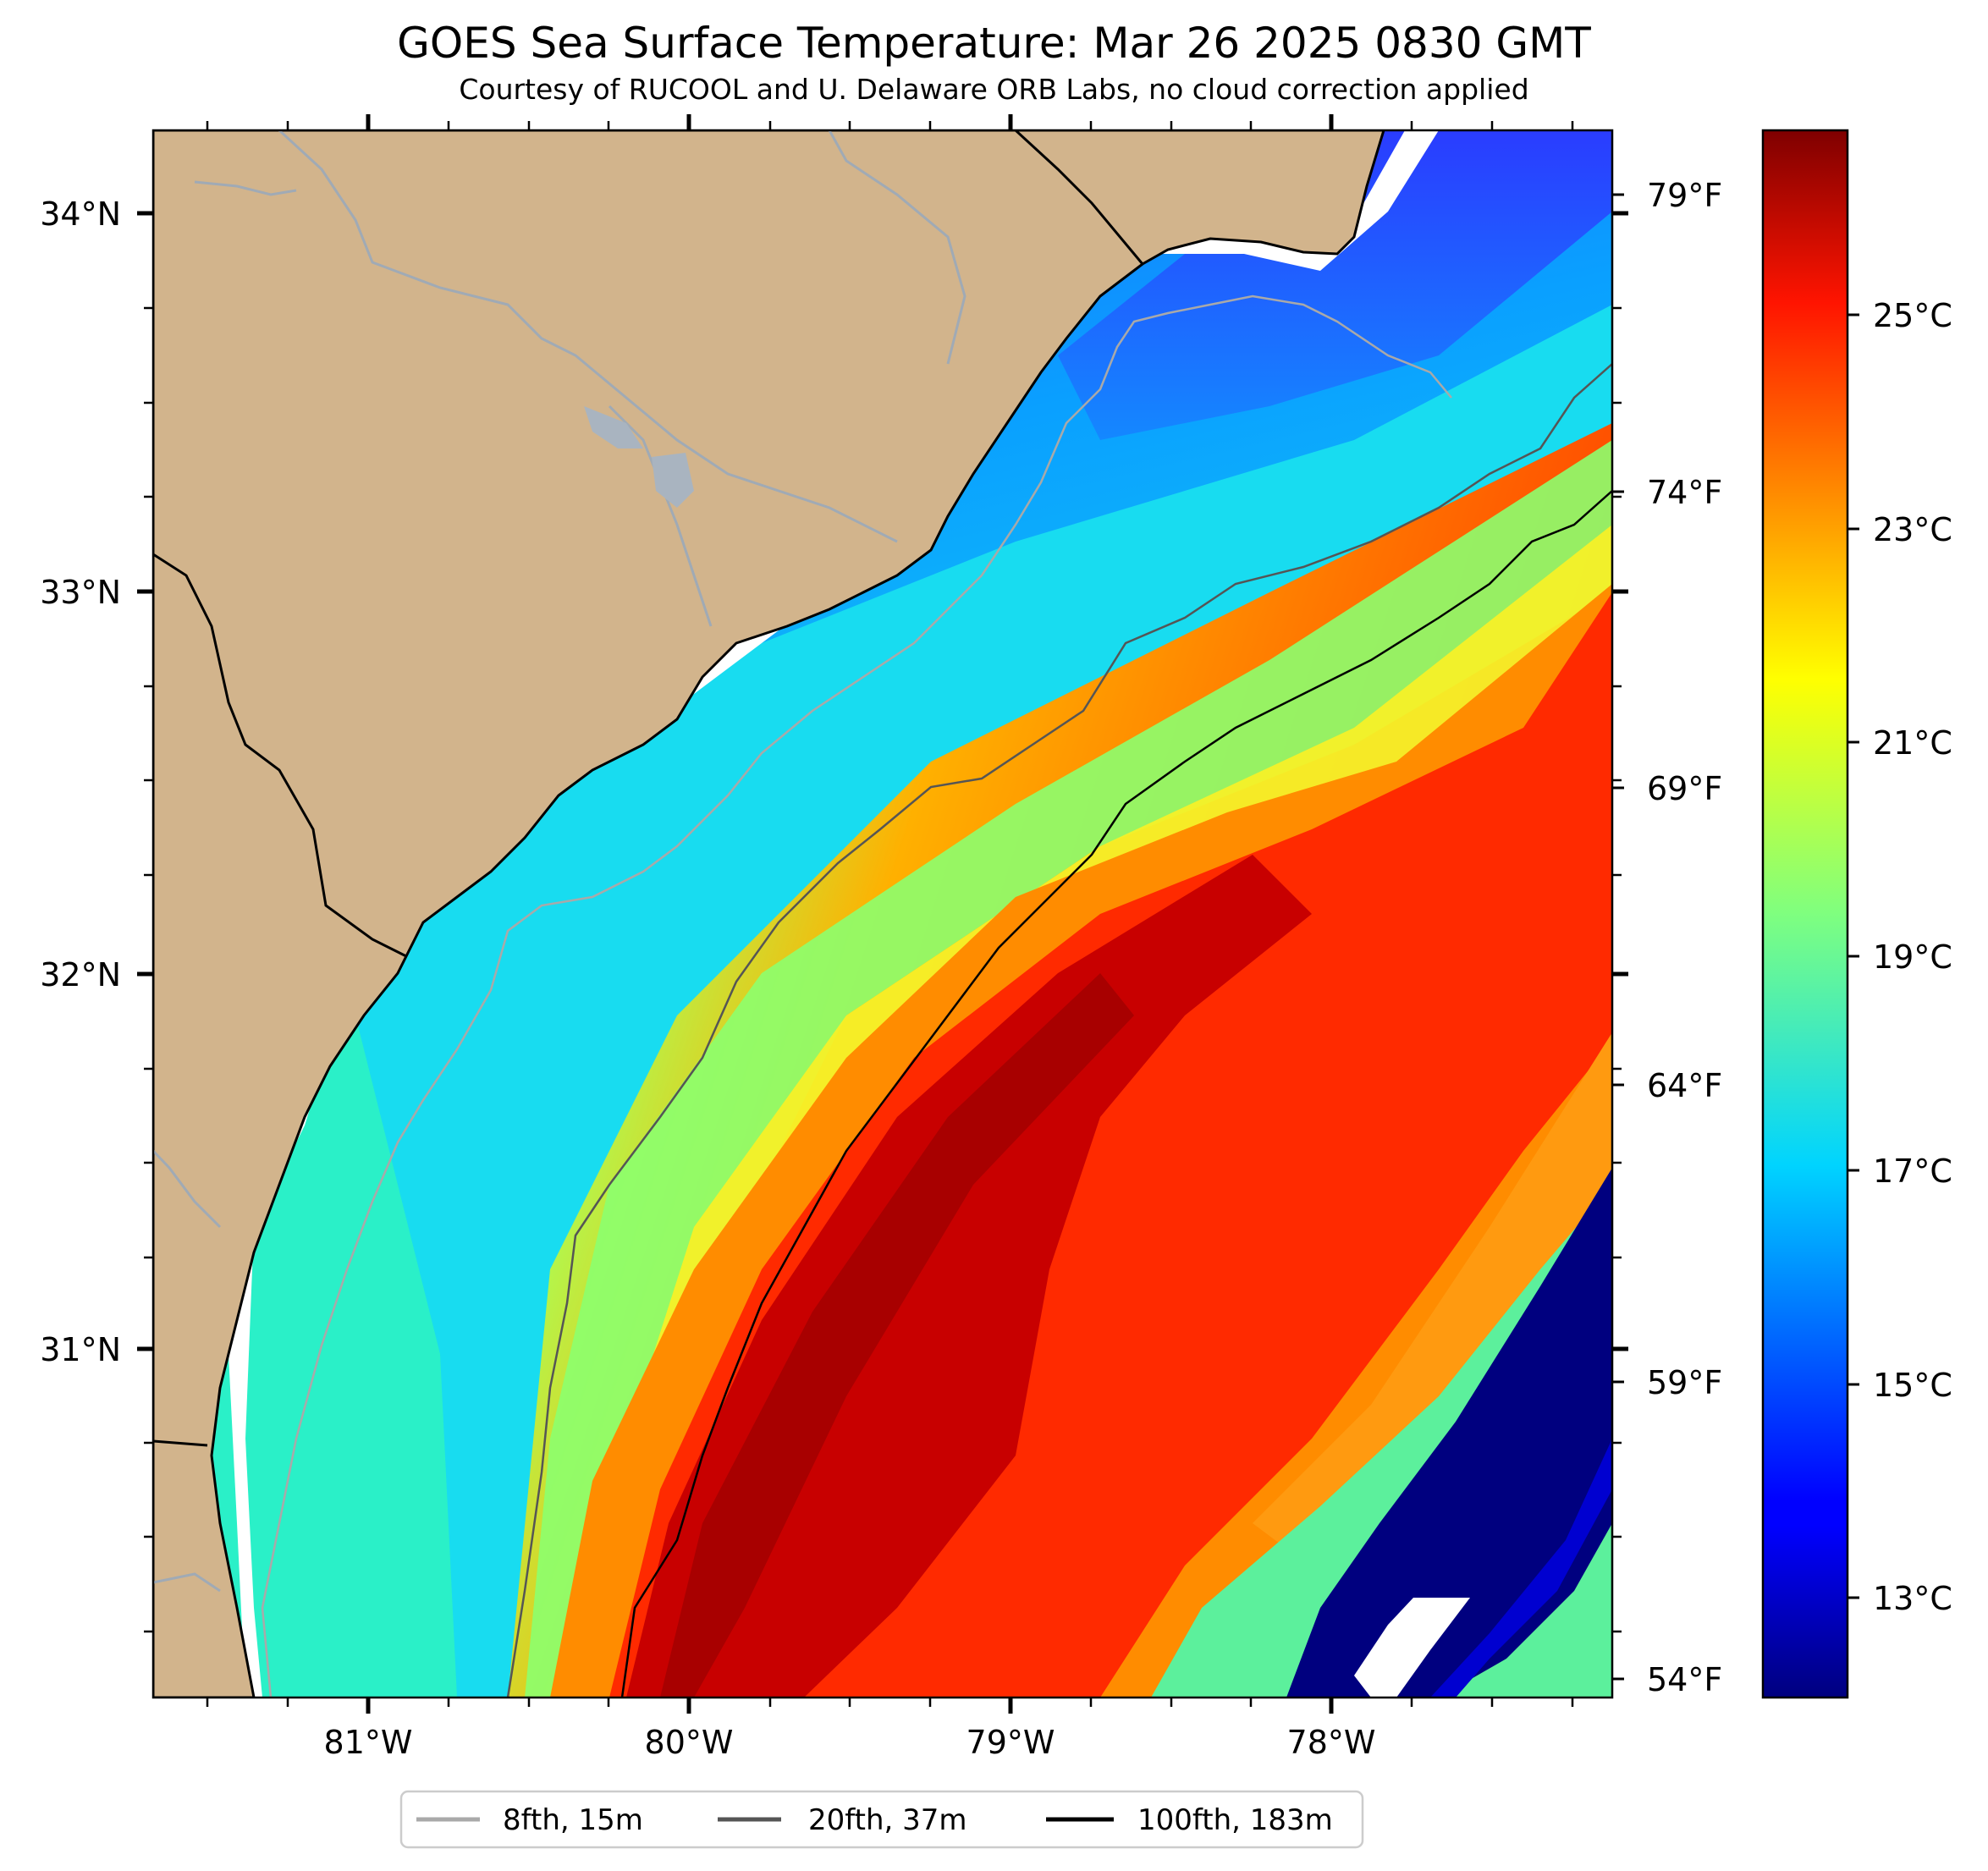 The image size is (1988, 1871). What do you see at coordinates (1912, 743) in the screenshot?
I see `colorbar-label-21: 21°C` at bounding box center [1912, 743].